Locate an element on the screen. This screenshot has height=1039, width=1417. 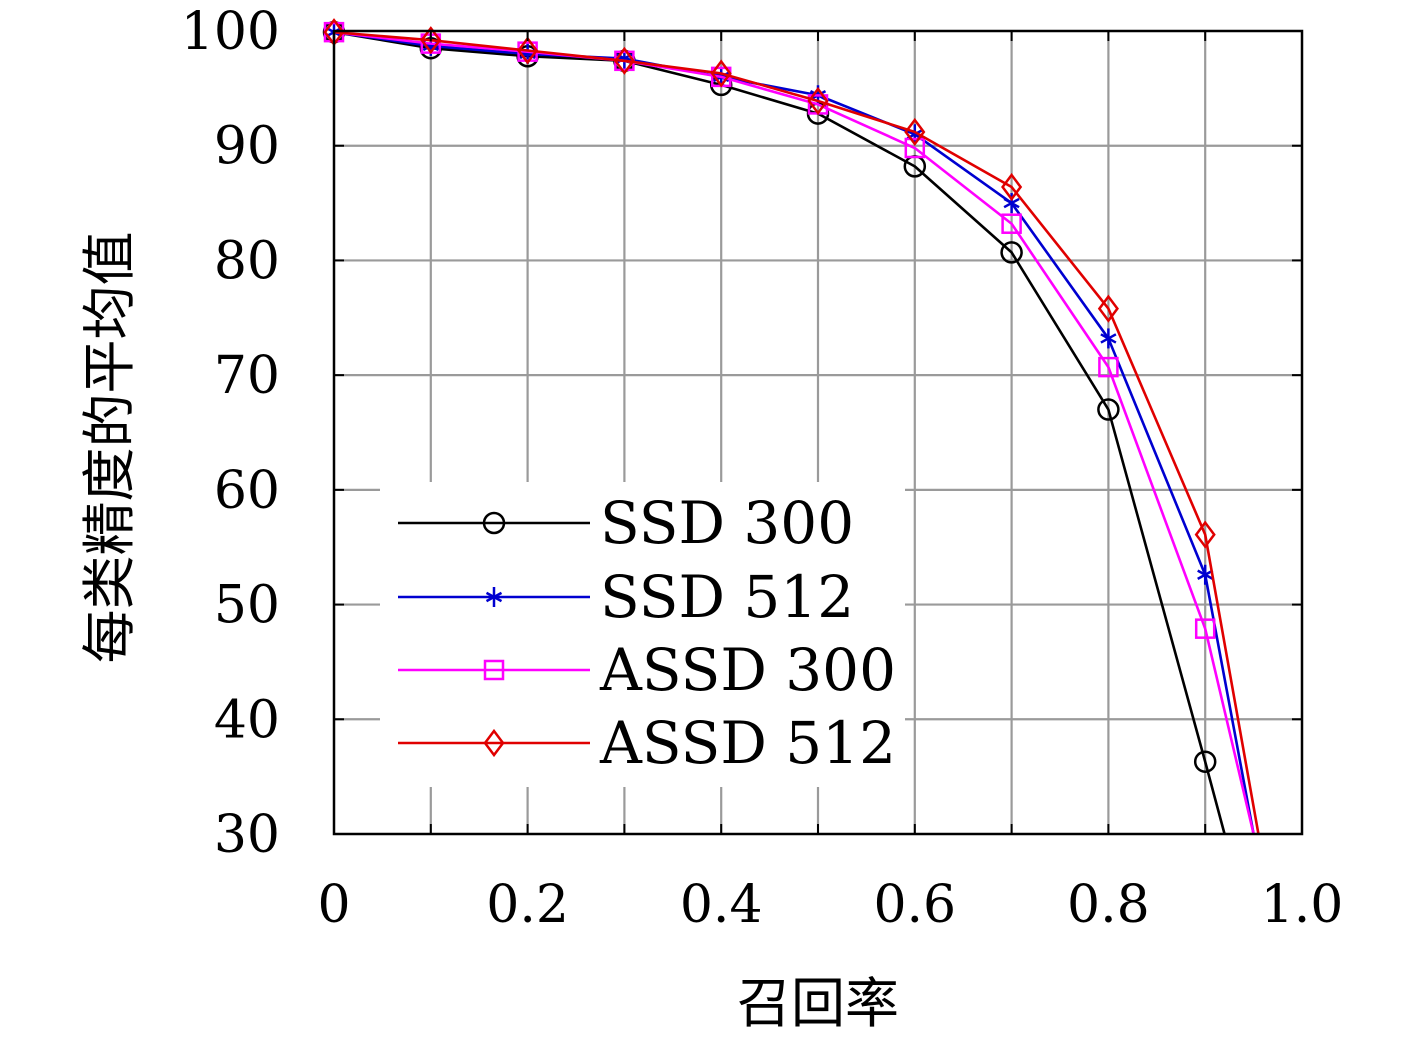
y-tick-label: 60 is located at coordinates (247, 491).